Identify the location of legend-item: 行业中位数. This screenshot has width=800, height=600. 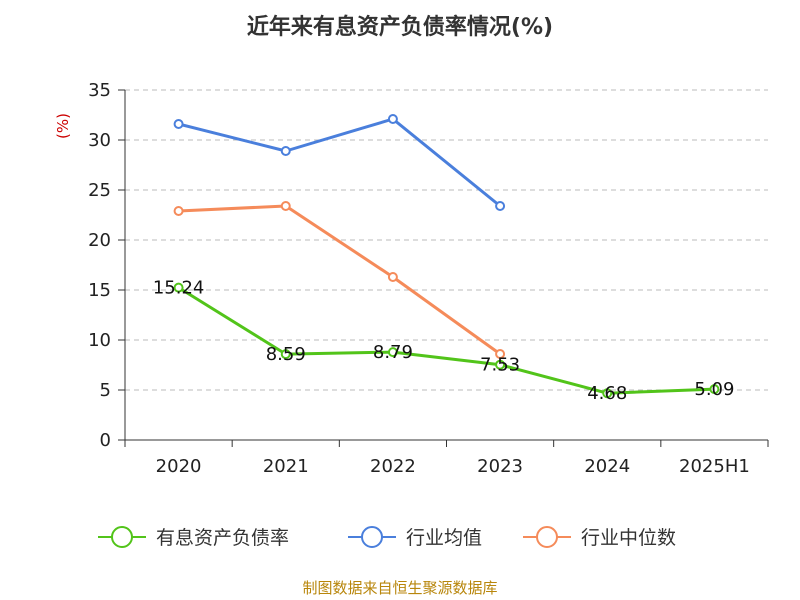
(599, 537).